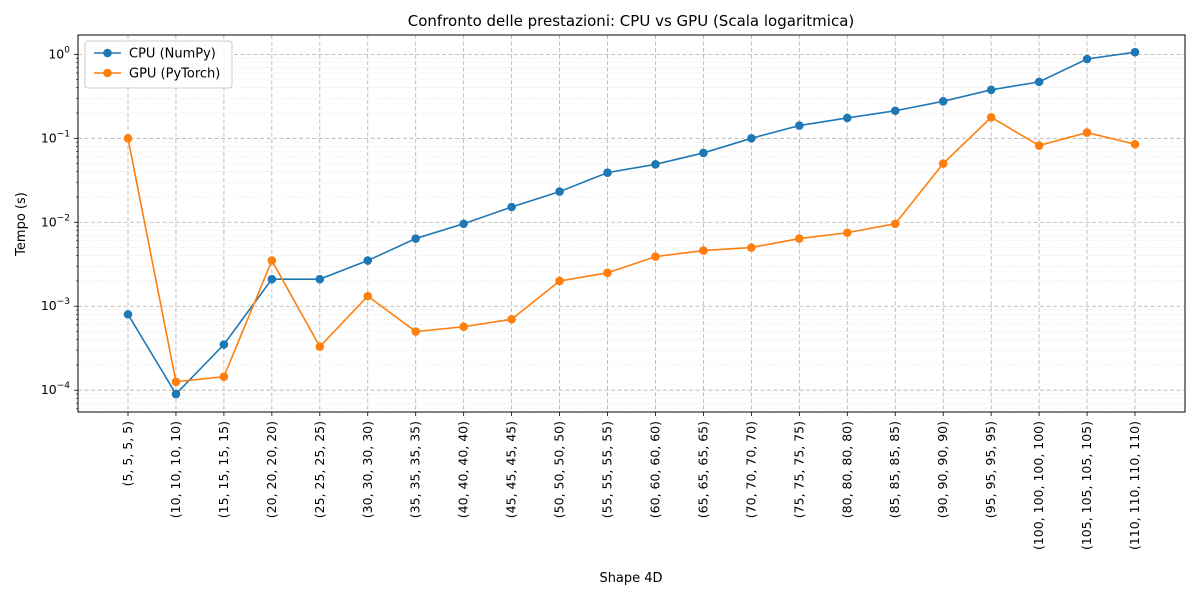 This screenshot has height=600, width=1200. I want to click on legend: CPU (NumPy) GPU (PyTorch), so click(158, 64).